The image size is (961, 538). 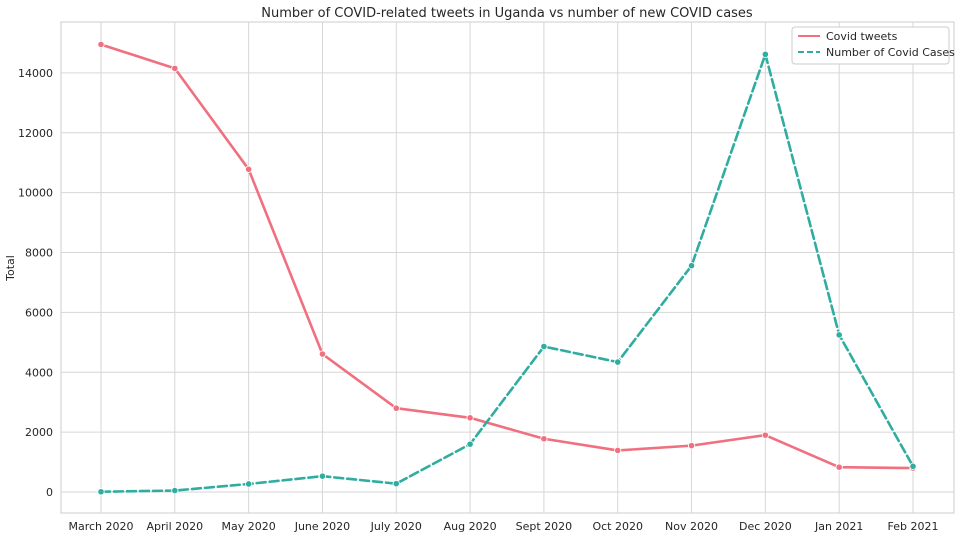 I want to click on y-tick-label: 10000, so click(x=35, y=193).